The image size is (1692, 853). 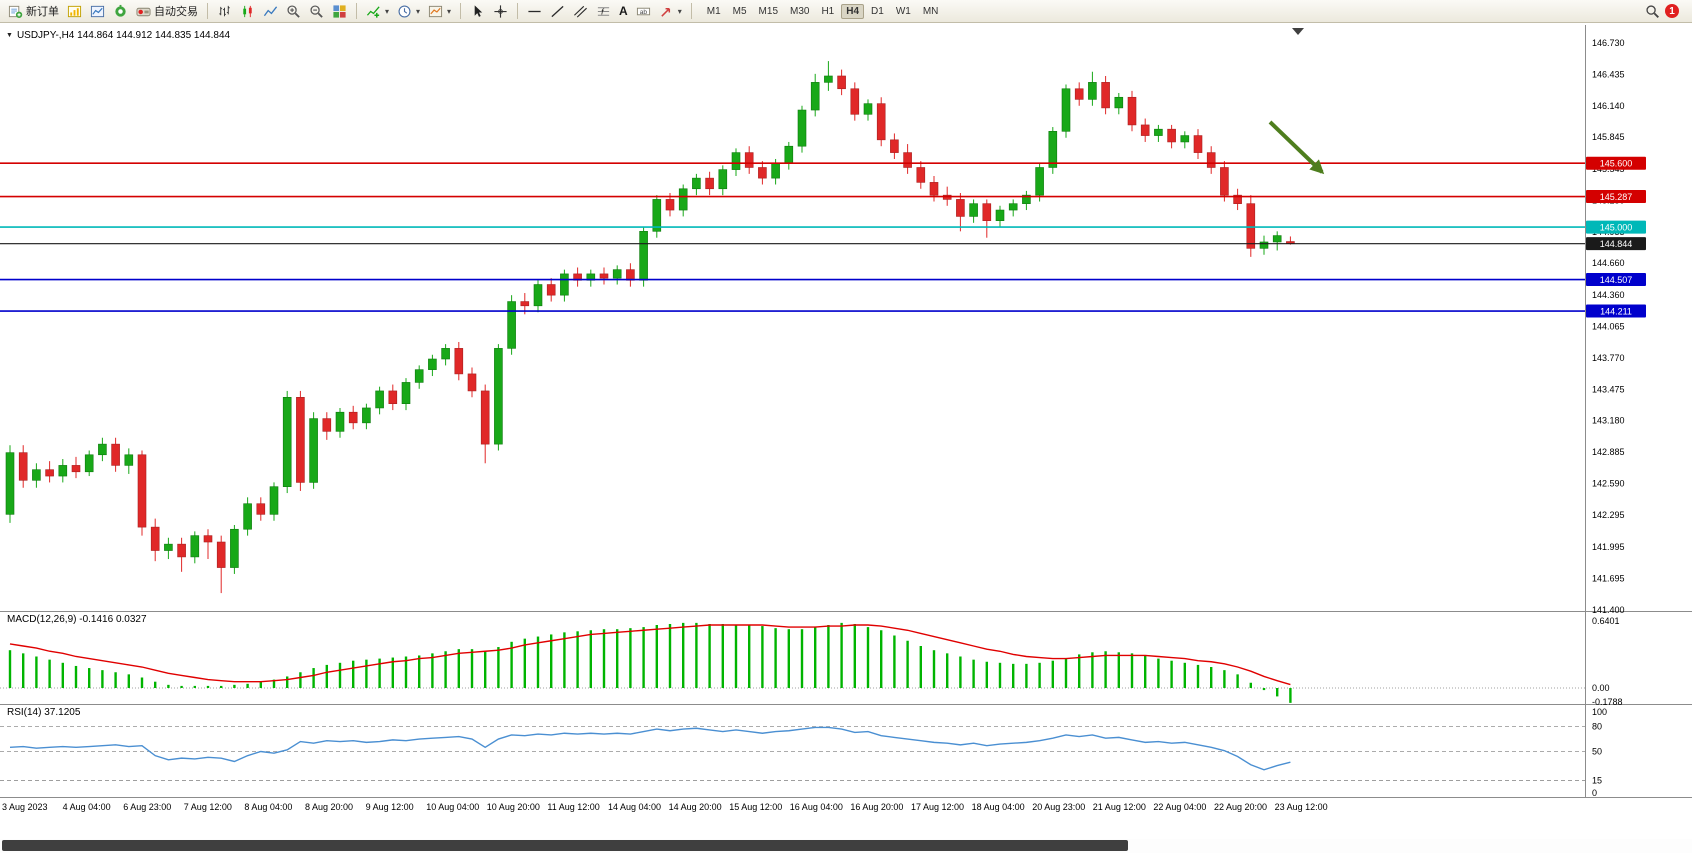 I want to click on trend-arrow, so click(x=1296, y=147).